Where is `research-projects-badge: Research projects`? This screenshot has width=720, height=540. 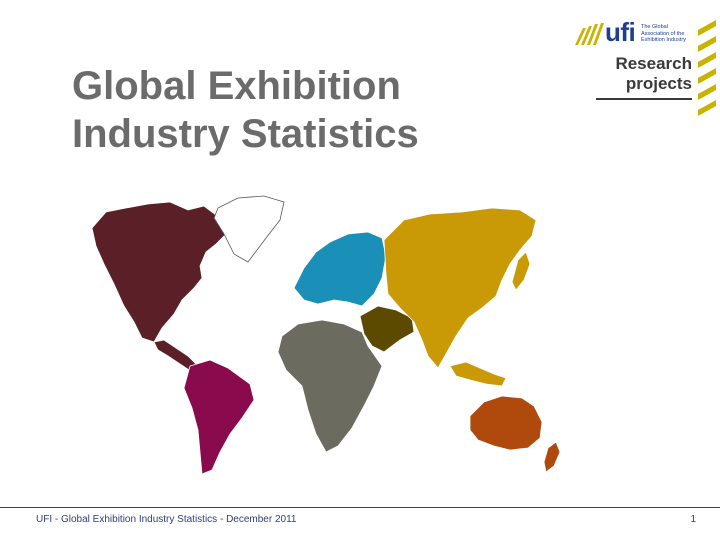
research-projects-badge: Research projects is located at coordinates (644, 74).